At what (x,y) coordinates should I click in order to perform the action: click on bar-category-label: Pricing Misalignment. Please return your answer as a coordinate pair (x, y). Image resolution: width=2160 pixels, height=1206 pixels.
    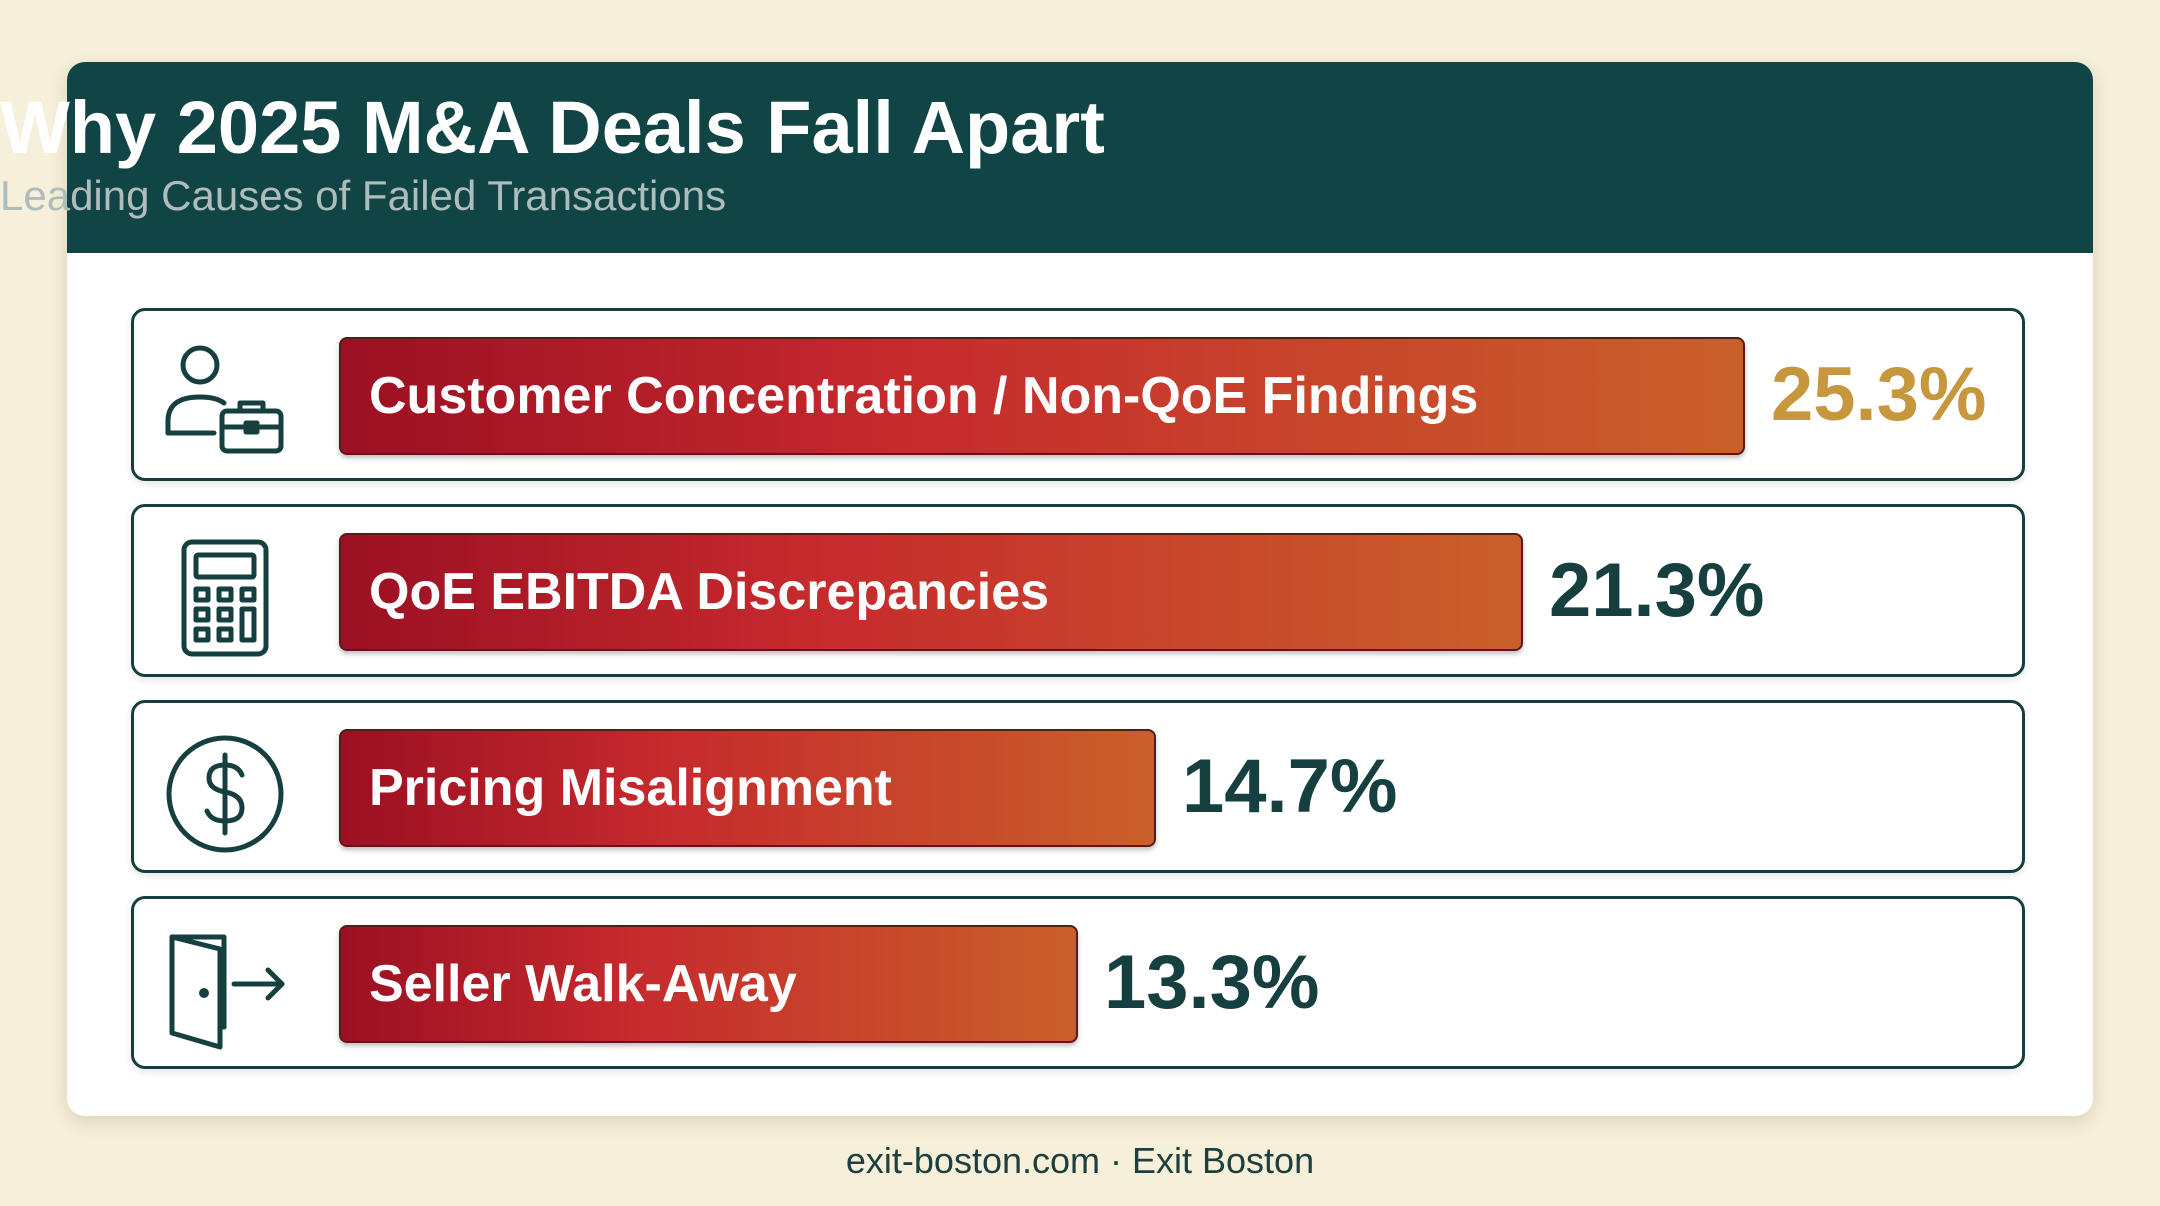
    Looking at the image, I should click on (630, 788).